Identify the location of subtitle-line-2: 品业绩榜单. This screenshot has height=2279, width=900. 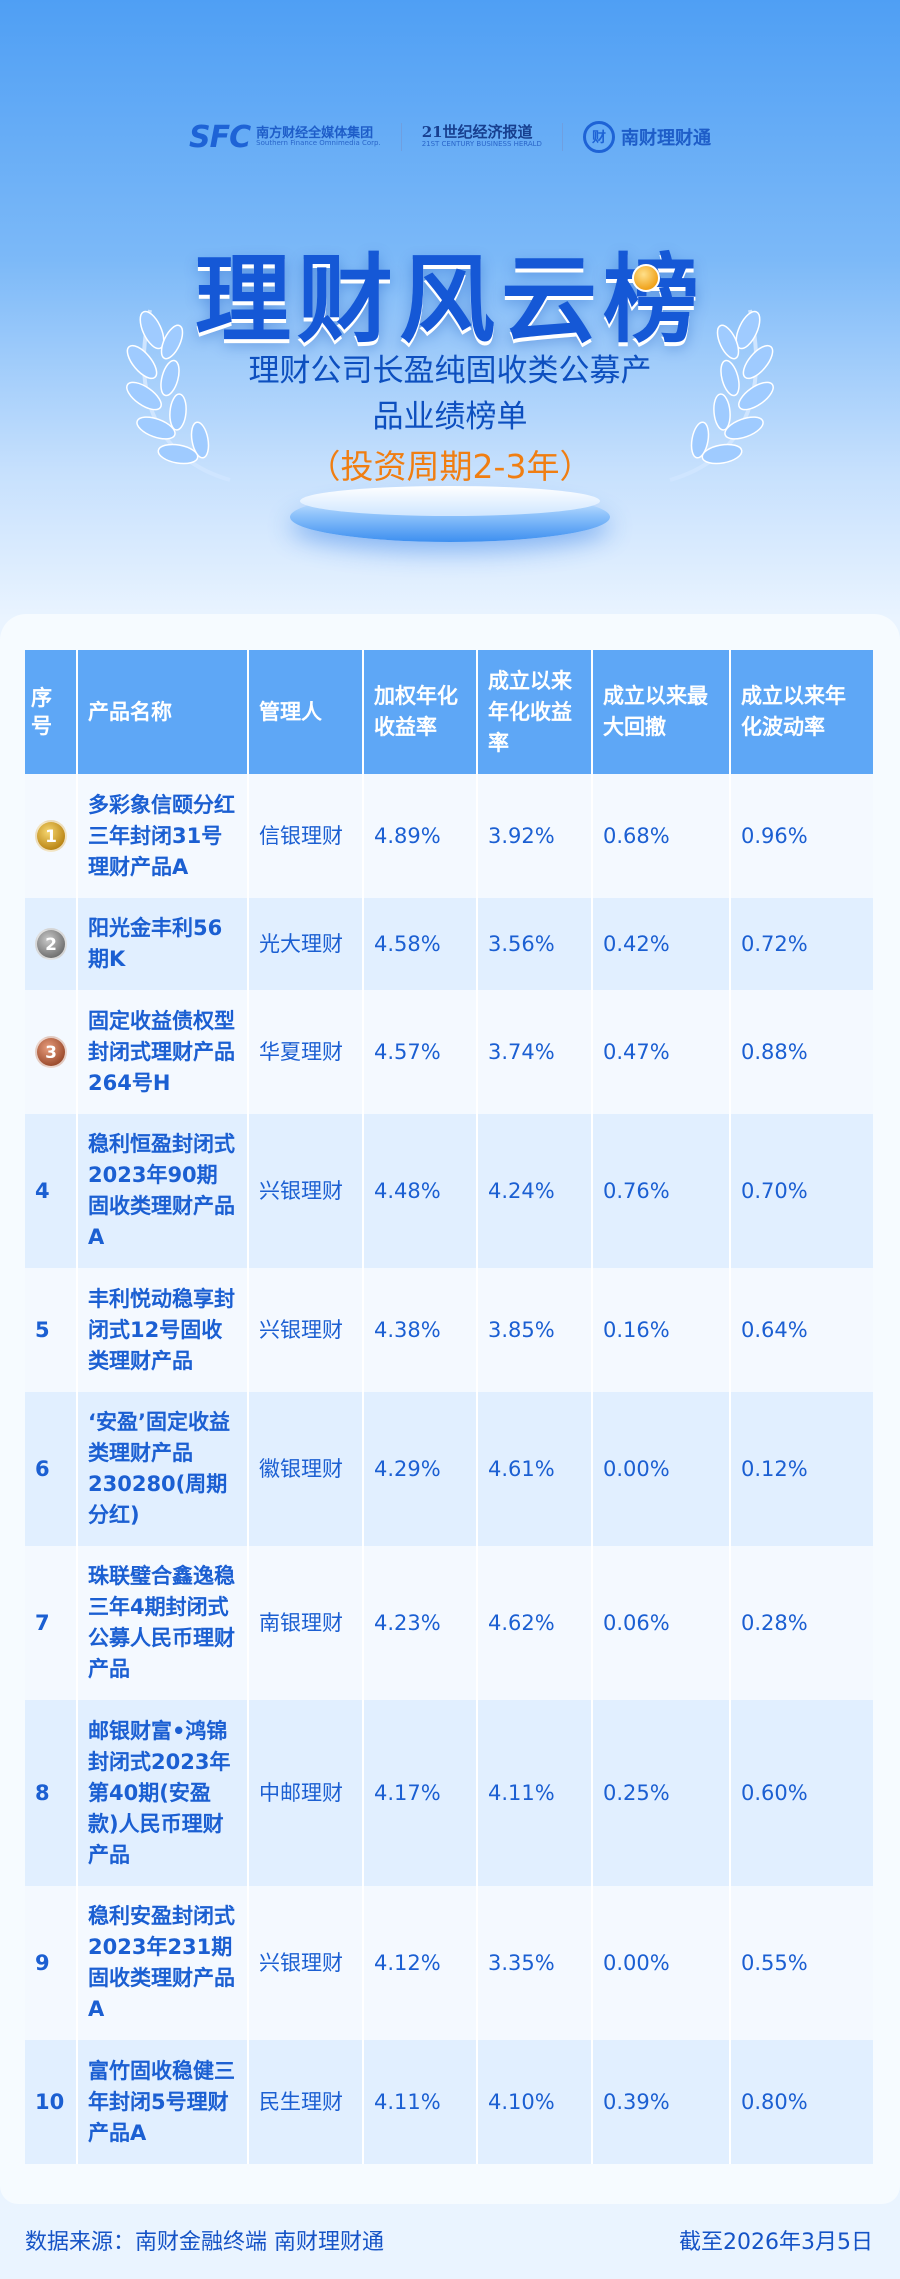
(450, 417).